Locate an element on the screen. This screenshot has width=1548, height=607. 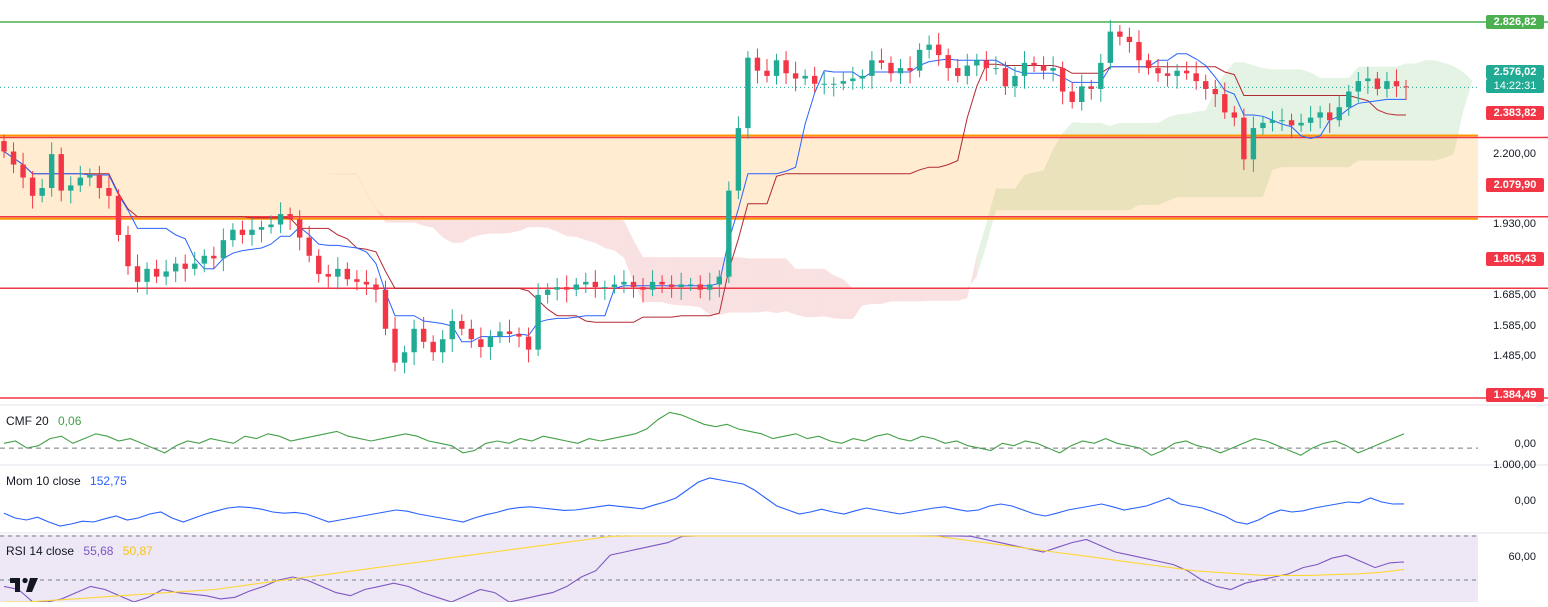
mom-tick-label: 0,00 is located at coordinates (1525, 501).